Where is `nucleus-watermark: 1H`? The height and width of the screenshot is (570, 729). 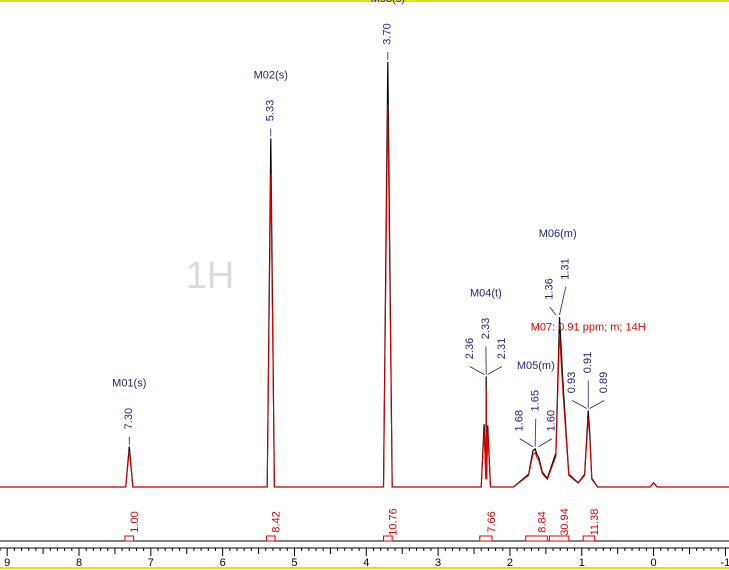 nucleus-watermark: 1H is located at coordinates (210, 276).